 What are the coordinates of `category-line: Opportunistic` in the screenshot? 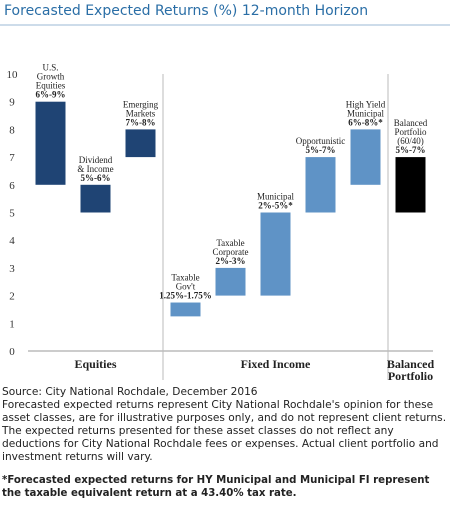 It's located at (321, 141).